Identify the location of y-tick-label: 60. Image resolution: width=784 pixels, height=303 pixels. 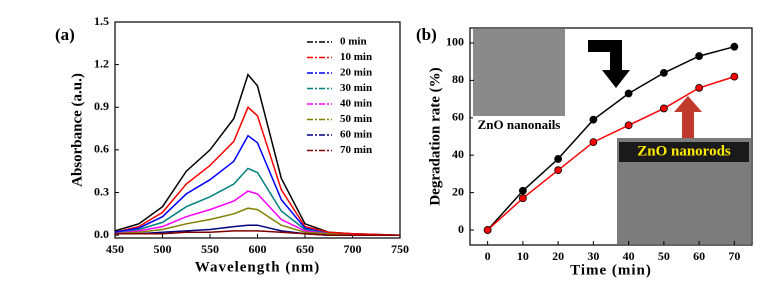
(458, 117).